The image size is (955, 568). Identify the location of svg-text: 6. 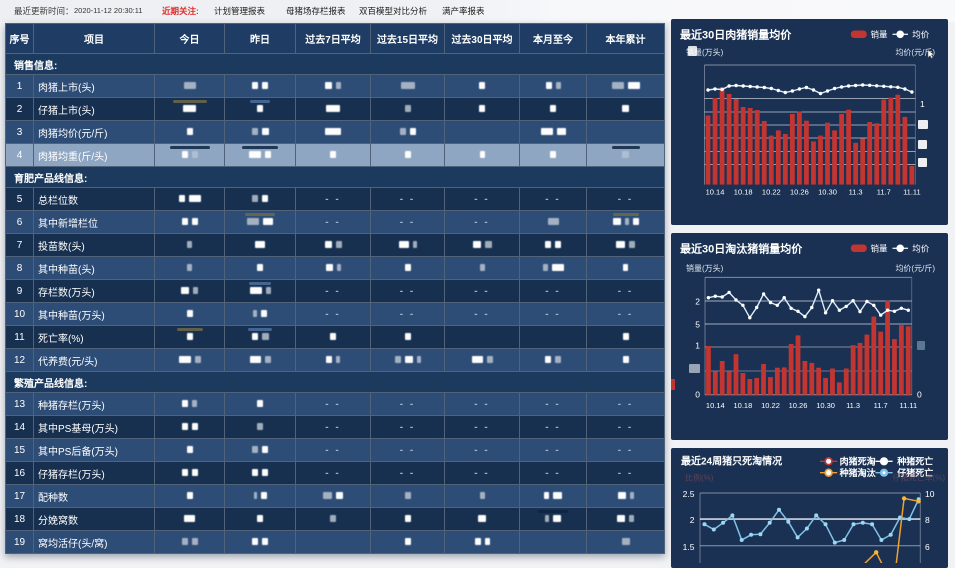
(927, 547).